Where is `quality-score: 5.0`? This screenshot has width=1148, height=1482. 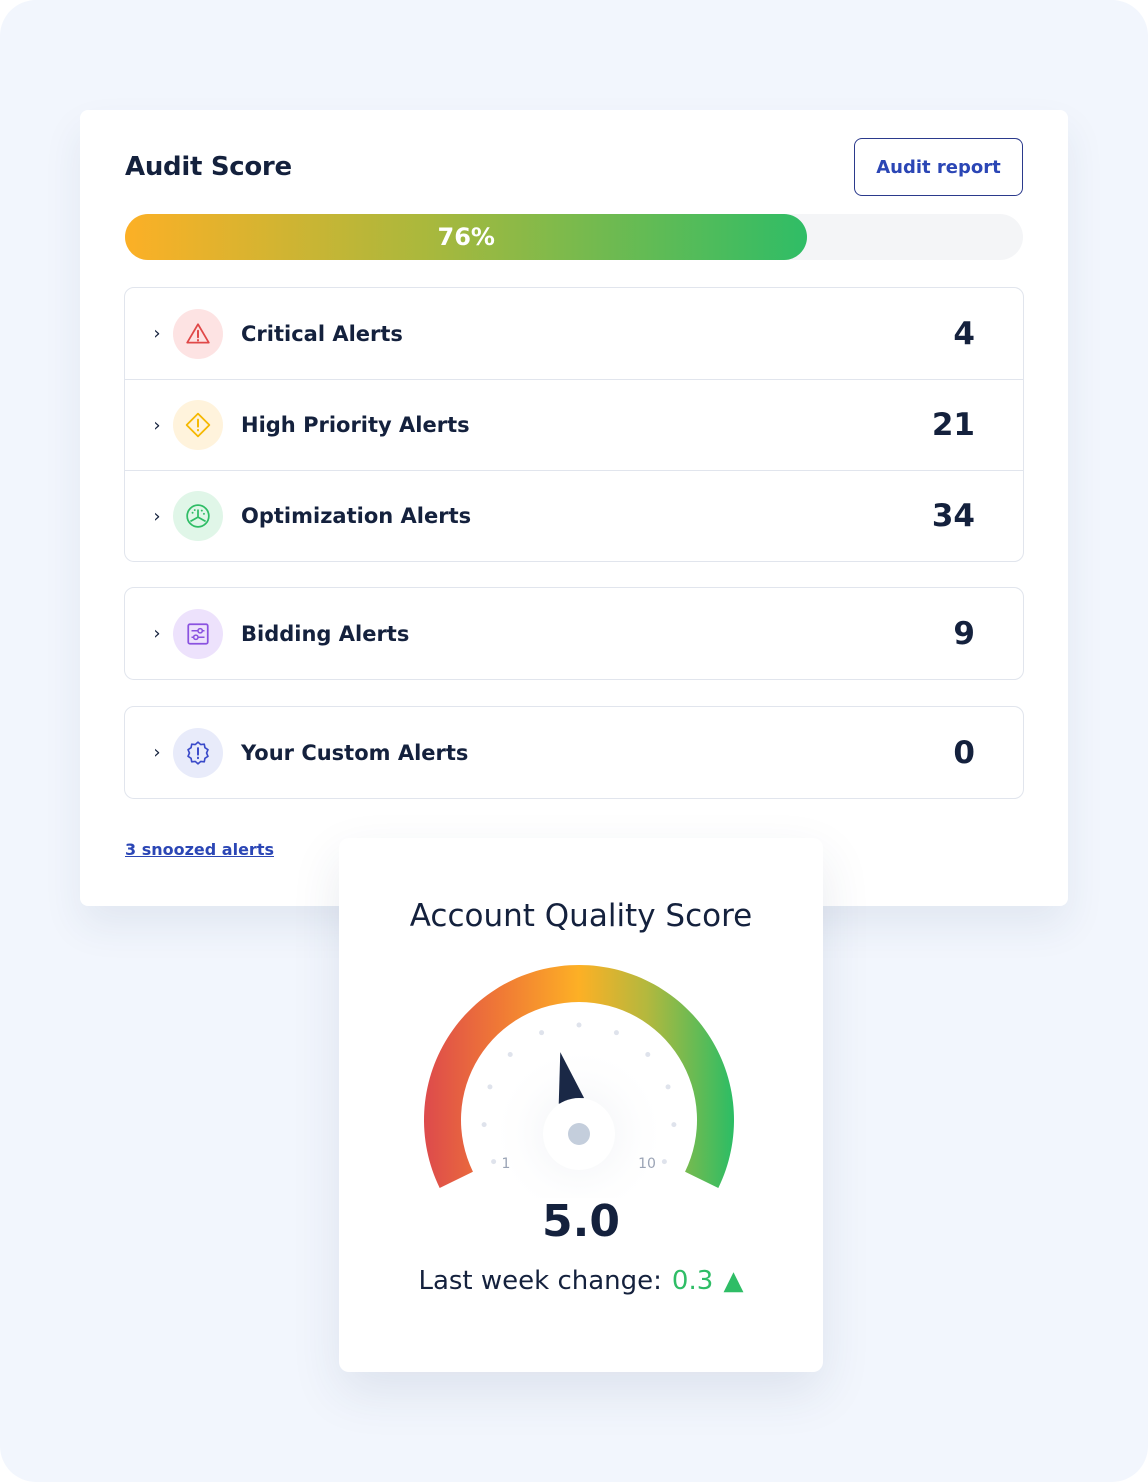
quality-score: 5.0 is located at coordinates (581, 1221).